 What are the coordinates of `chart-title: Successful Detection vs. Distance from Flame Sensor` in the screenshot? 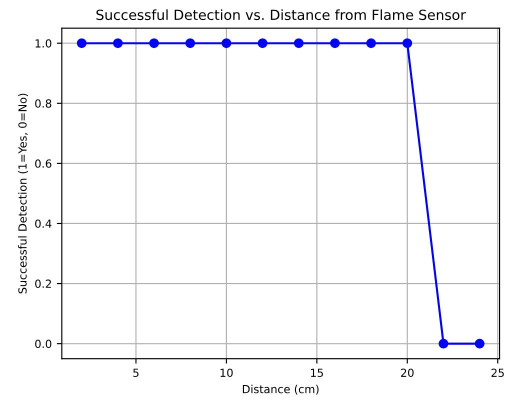 It's located at (281, 14).